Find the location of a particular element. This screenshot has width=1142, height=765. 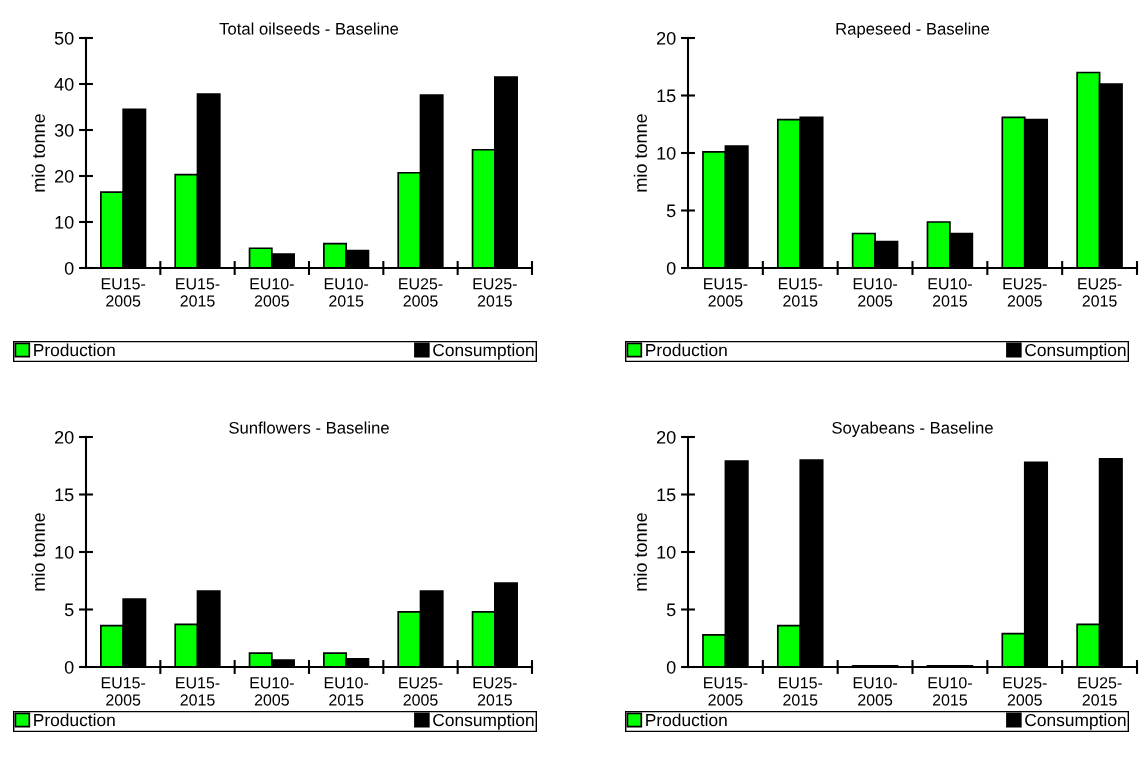

chart-title: Rapeseed - Baseline is located at coordinates (913, 30).